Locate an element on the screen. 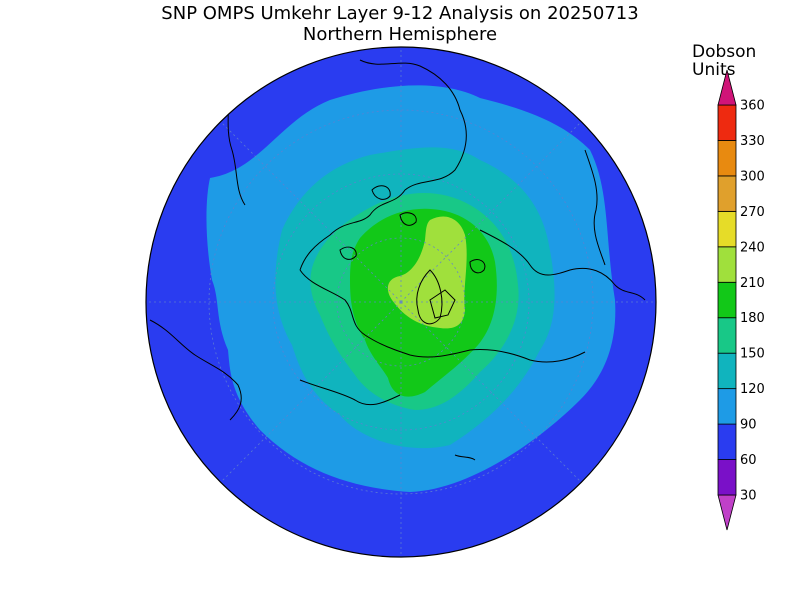 Image resolution: width=800 pixels, height=600 pixels. colorbar: 30 60 90 120 150 180 210 240 270 300 330 360 is located at coordinates (741, 300).